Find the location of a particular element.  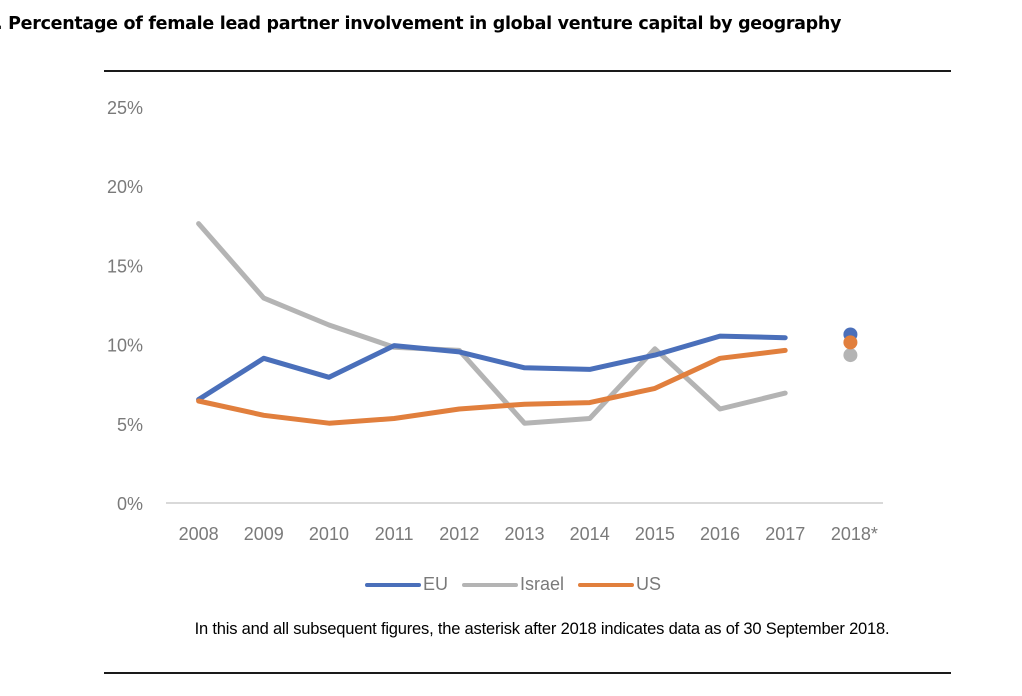

x-tick-label: 2008 is located at coordinates (199, 534).